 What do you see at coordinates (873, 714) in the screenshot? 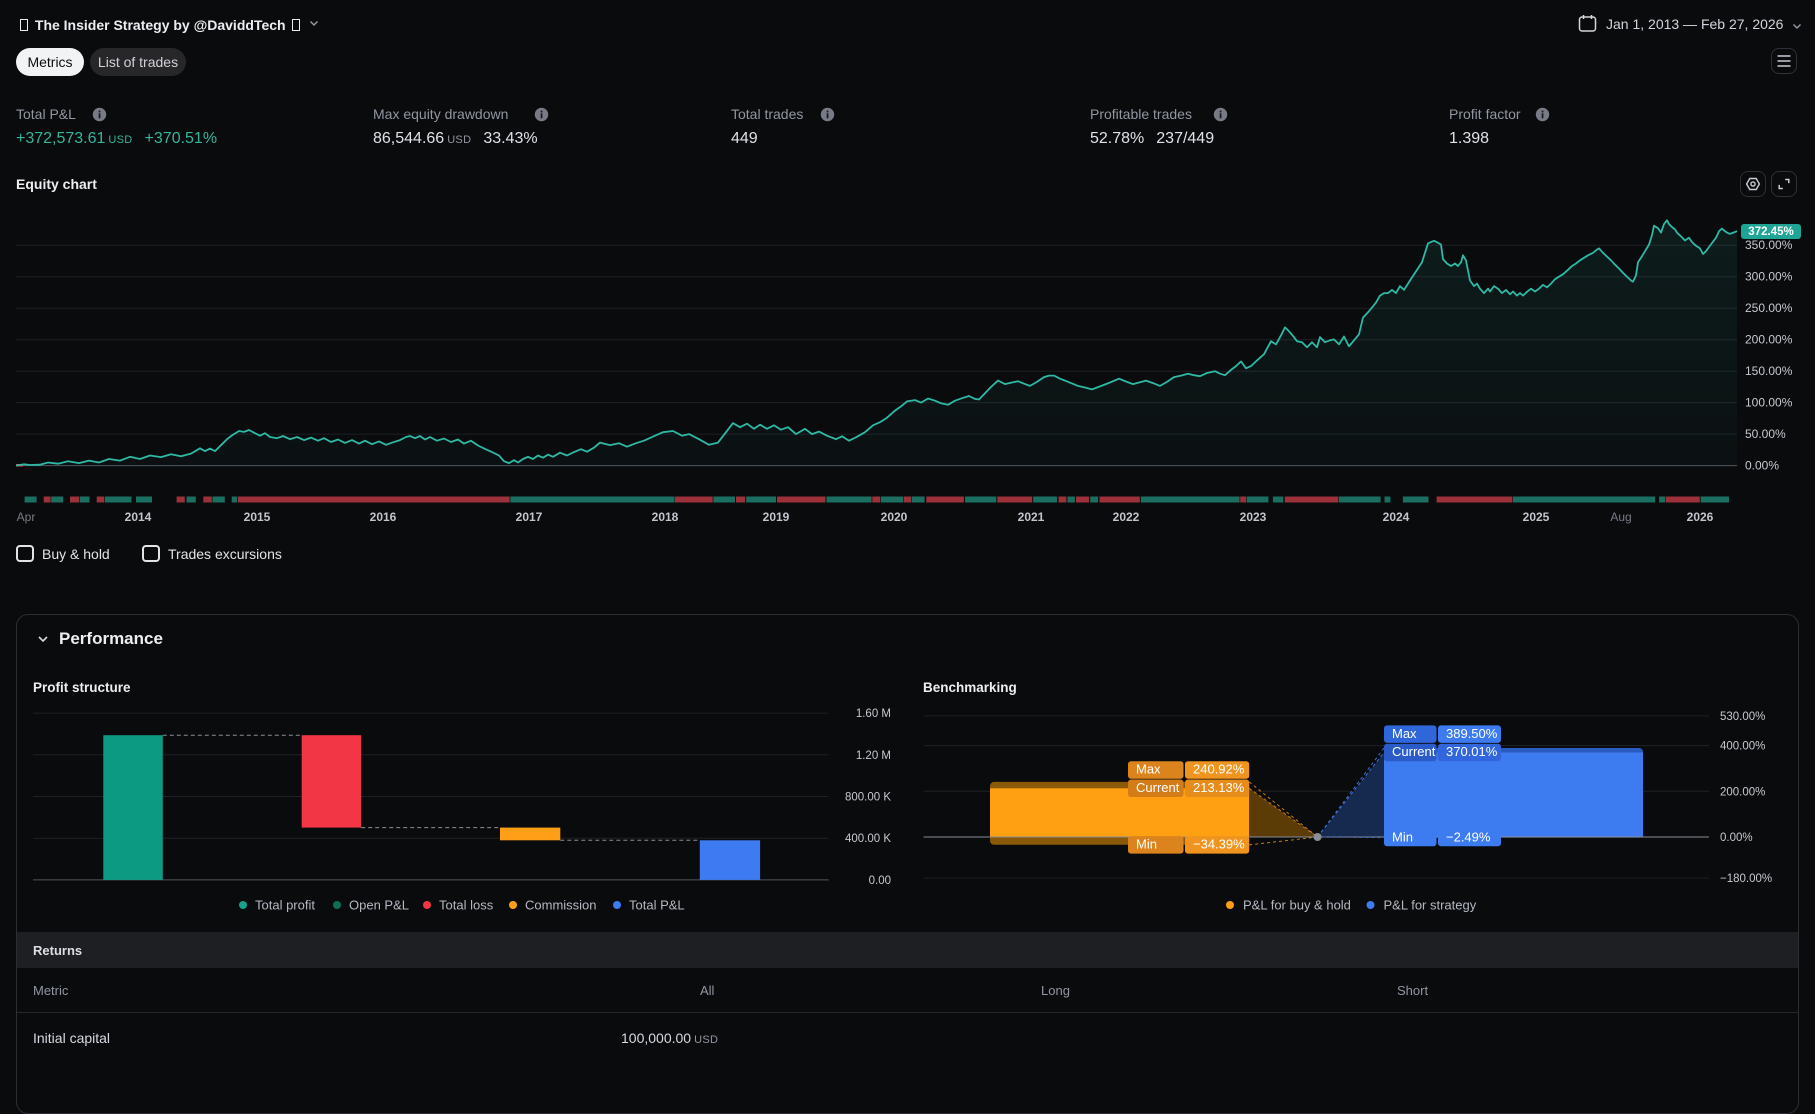
I see `svg-text: 1.60 M` at bounding box center [873, 714].